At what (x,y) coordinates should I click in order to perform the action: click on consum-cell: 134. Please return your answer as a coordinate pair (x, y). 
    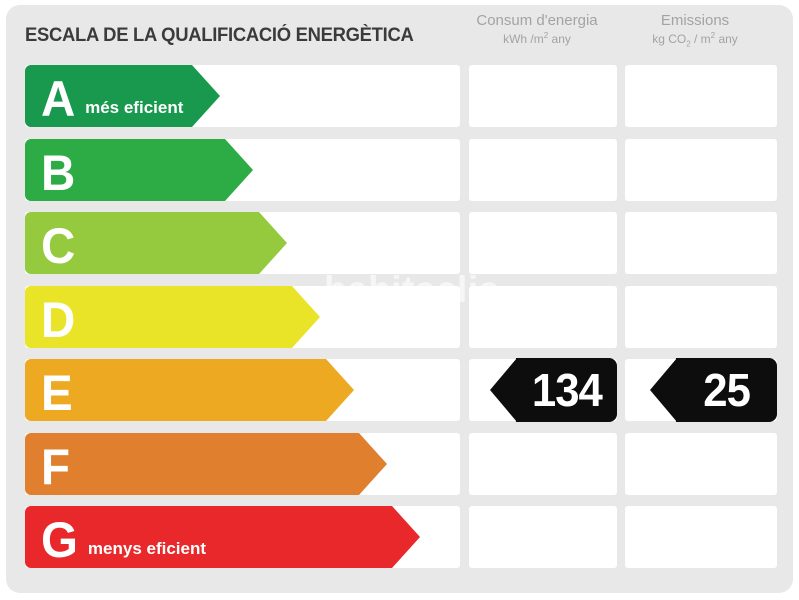
    Looking at the image, I should click on (543, 390).